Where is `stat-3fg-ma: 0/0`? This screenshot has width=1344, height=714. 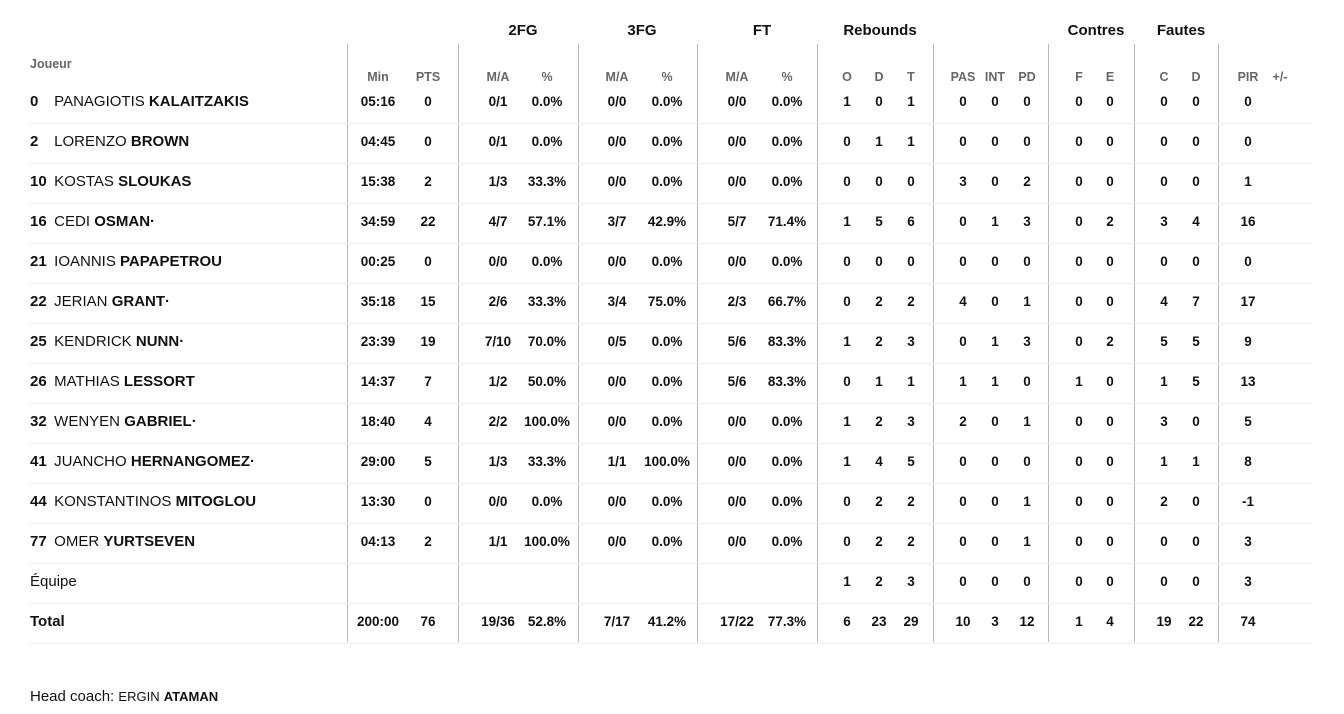
stat-3fg-ma: 0/0 is located at coordinates (617, 181).